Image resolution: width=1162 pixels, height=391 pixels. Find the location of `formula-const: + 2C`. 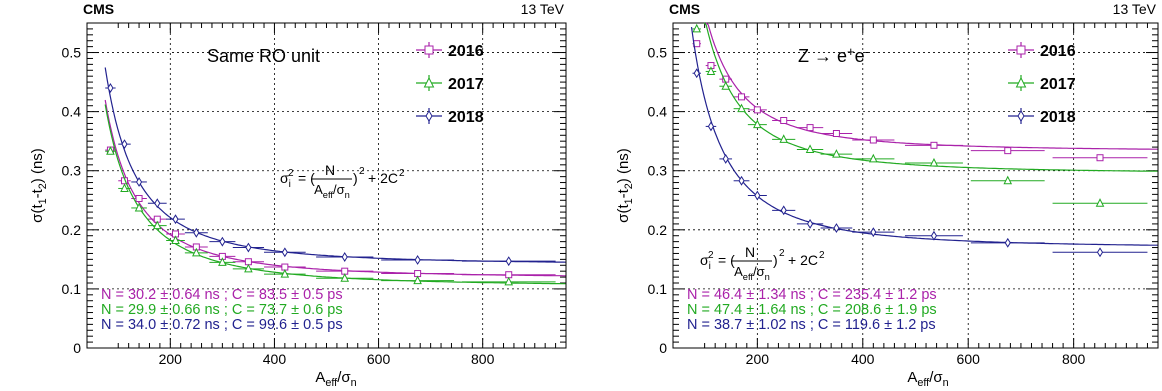

formula-const: + 2C is located at coordinates (383, 178).